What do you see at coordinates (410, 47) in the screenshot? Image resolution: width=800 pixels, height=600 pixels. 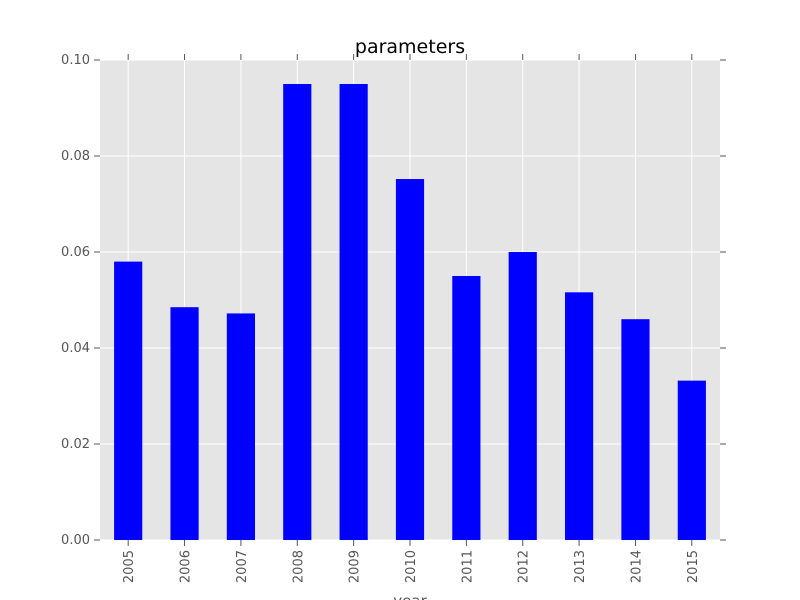 I see `chart-title: parameters` at bounding box center [410, 47].